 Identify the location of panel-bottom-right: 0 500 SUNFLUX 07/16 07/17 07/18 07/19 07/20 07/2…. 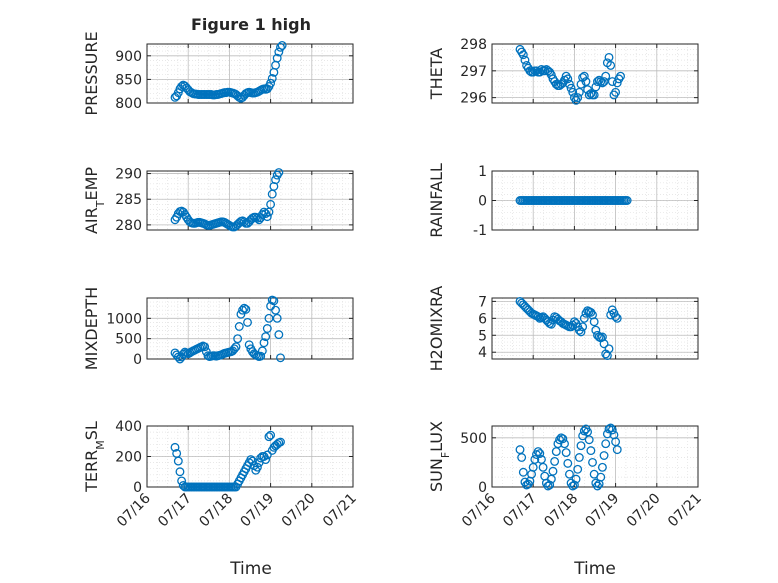
(566, 475).